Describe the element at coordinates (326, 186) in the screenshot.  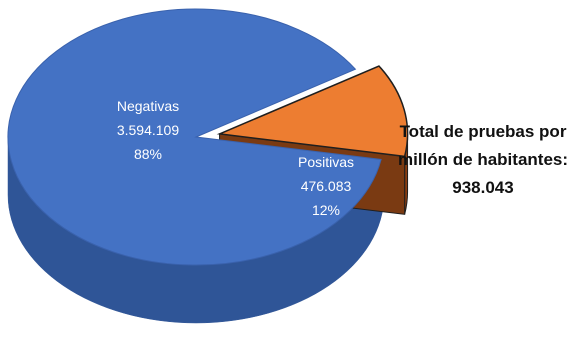
I see `positivas-label-value: 476.083` at that location.